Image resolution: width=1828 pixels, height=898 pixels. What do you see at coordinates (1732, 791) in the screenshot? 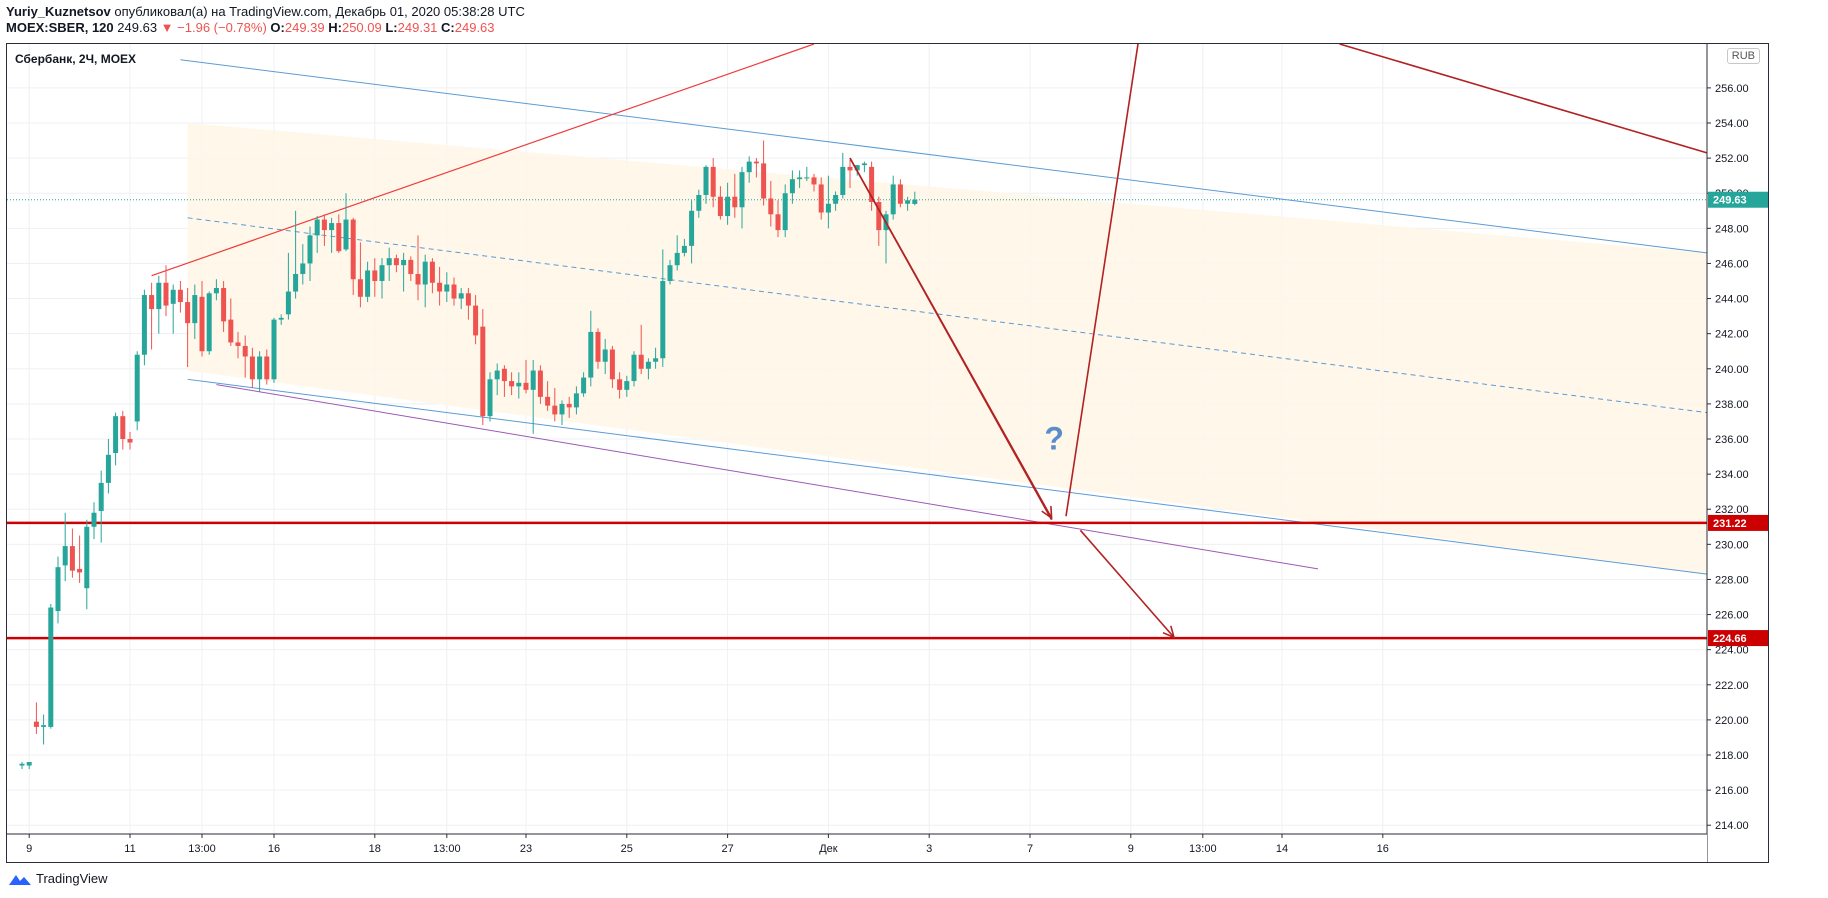
I see `price-tick-label: 216.00` at bounding box center [1732, 791].